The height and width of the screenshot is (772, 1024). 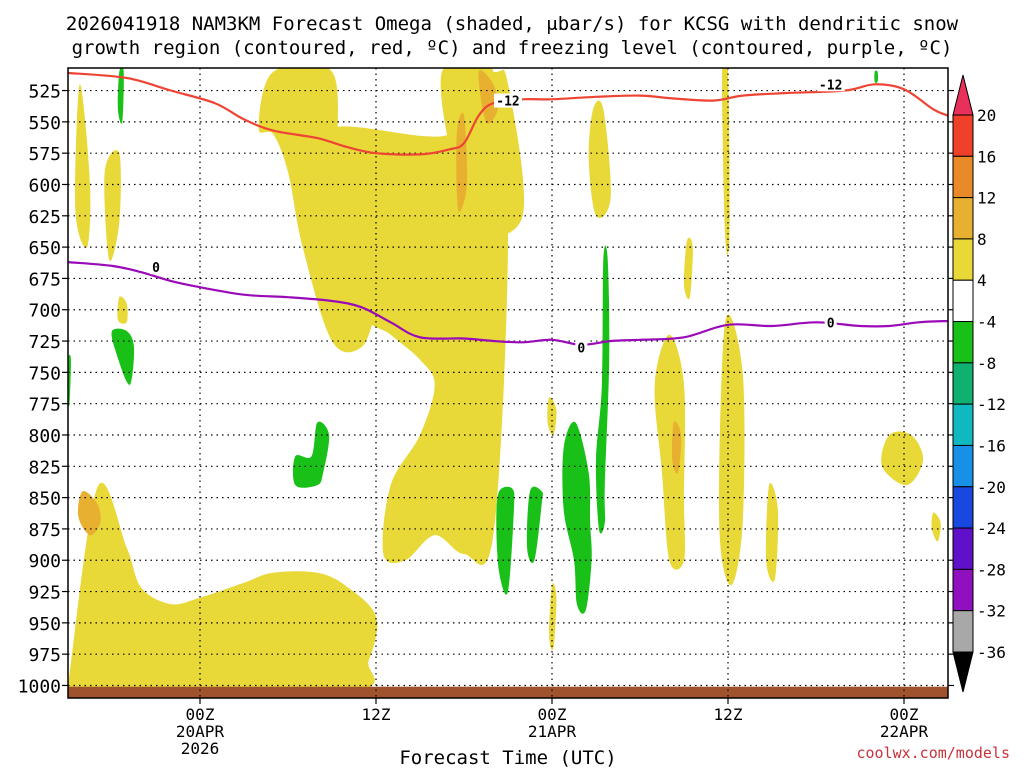 I want to click on x-tick-sublabel-0-0: 20APR, so click(x=200, y=731).